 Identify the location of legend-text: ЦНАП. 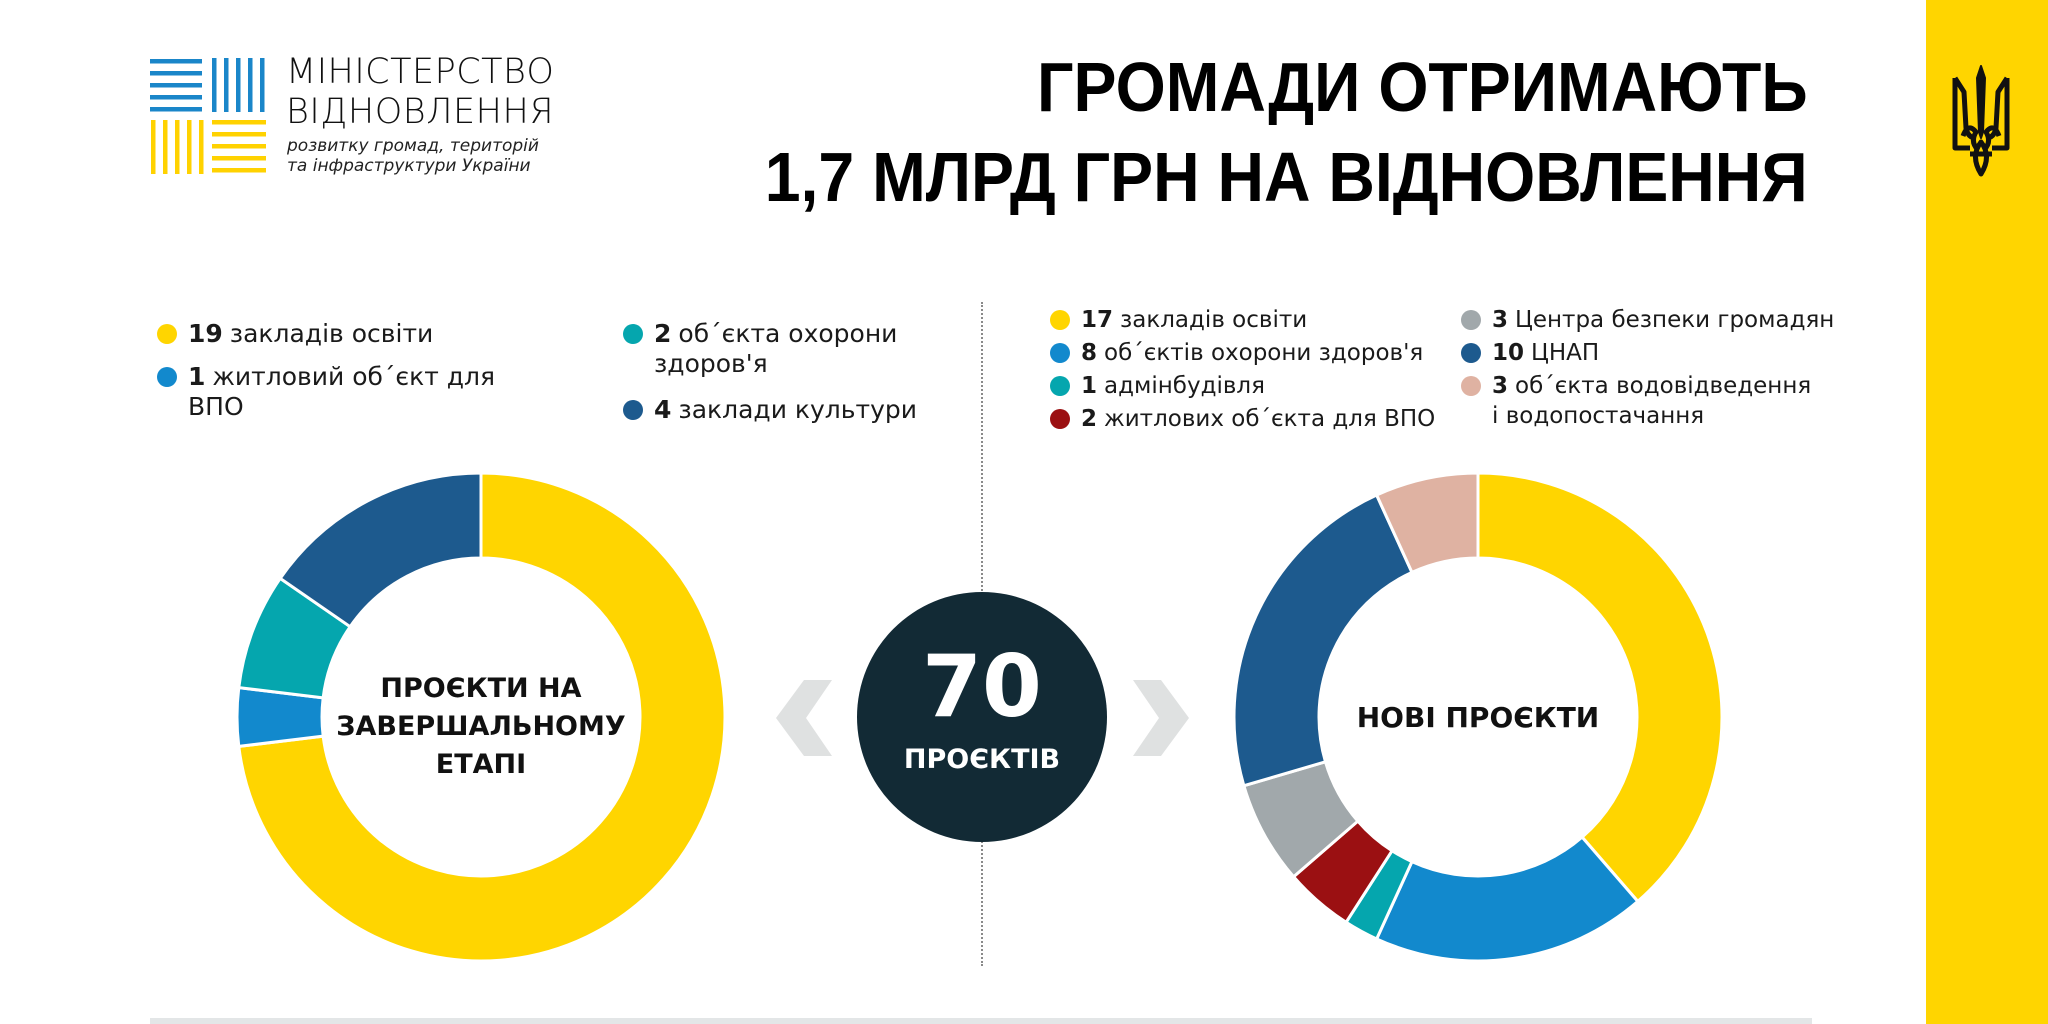
(1565, 353).